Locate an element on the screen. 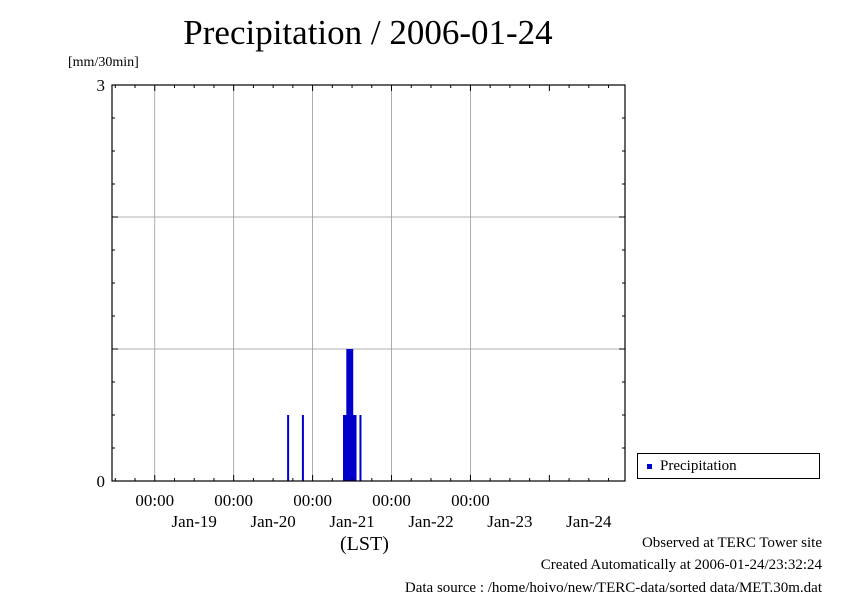  legend-swatch is located at coordinates (649, 466).